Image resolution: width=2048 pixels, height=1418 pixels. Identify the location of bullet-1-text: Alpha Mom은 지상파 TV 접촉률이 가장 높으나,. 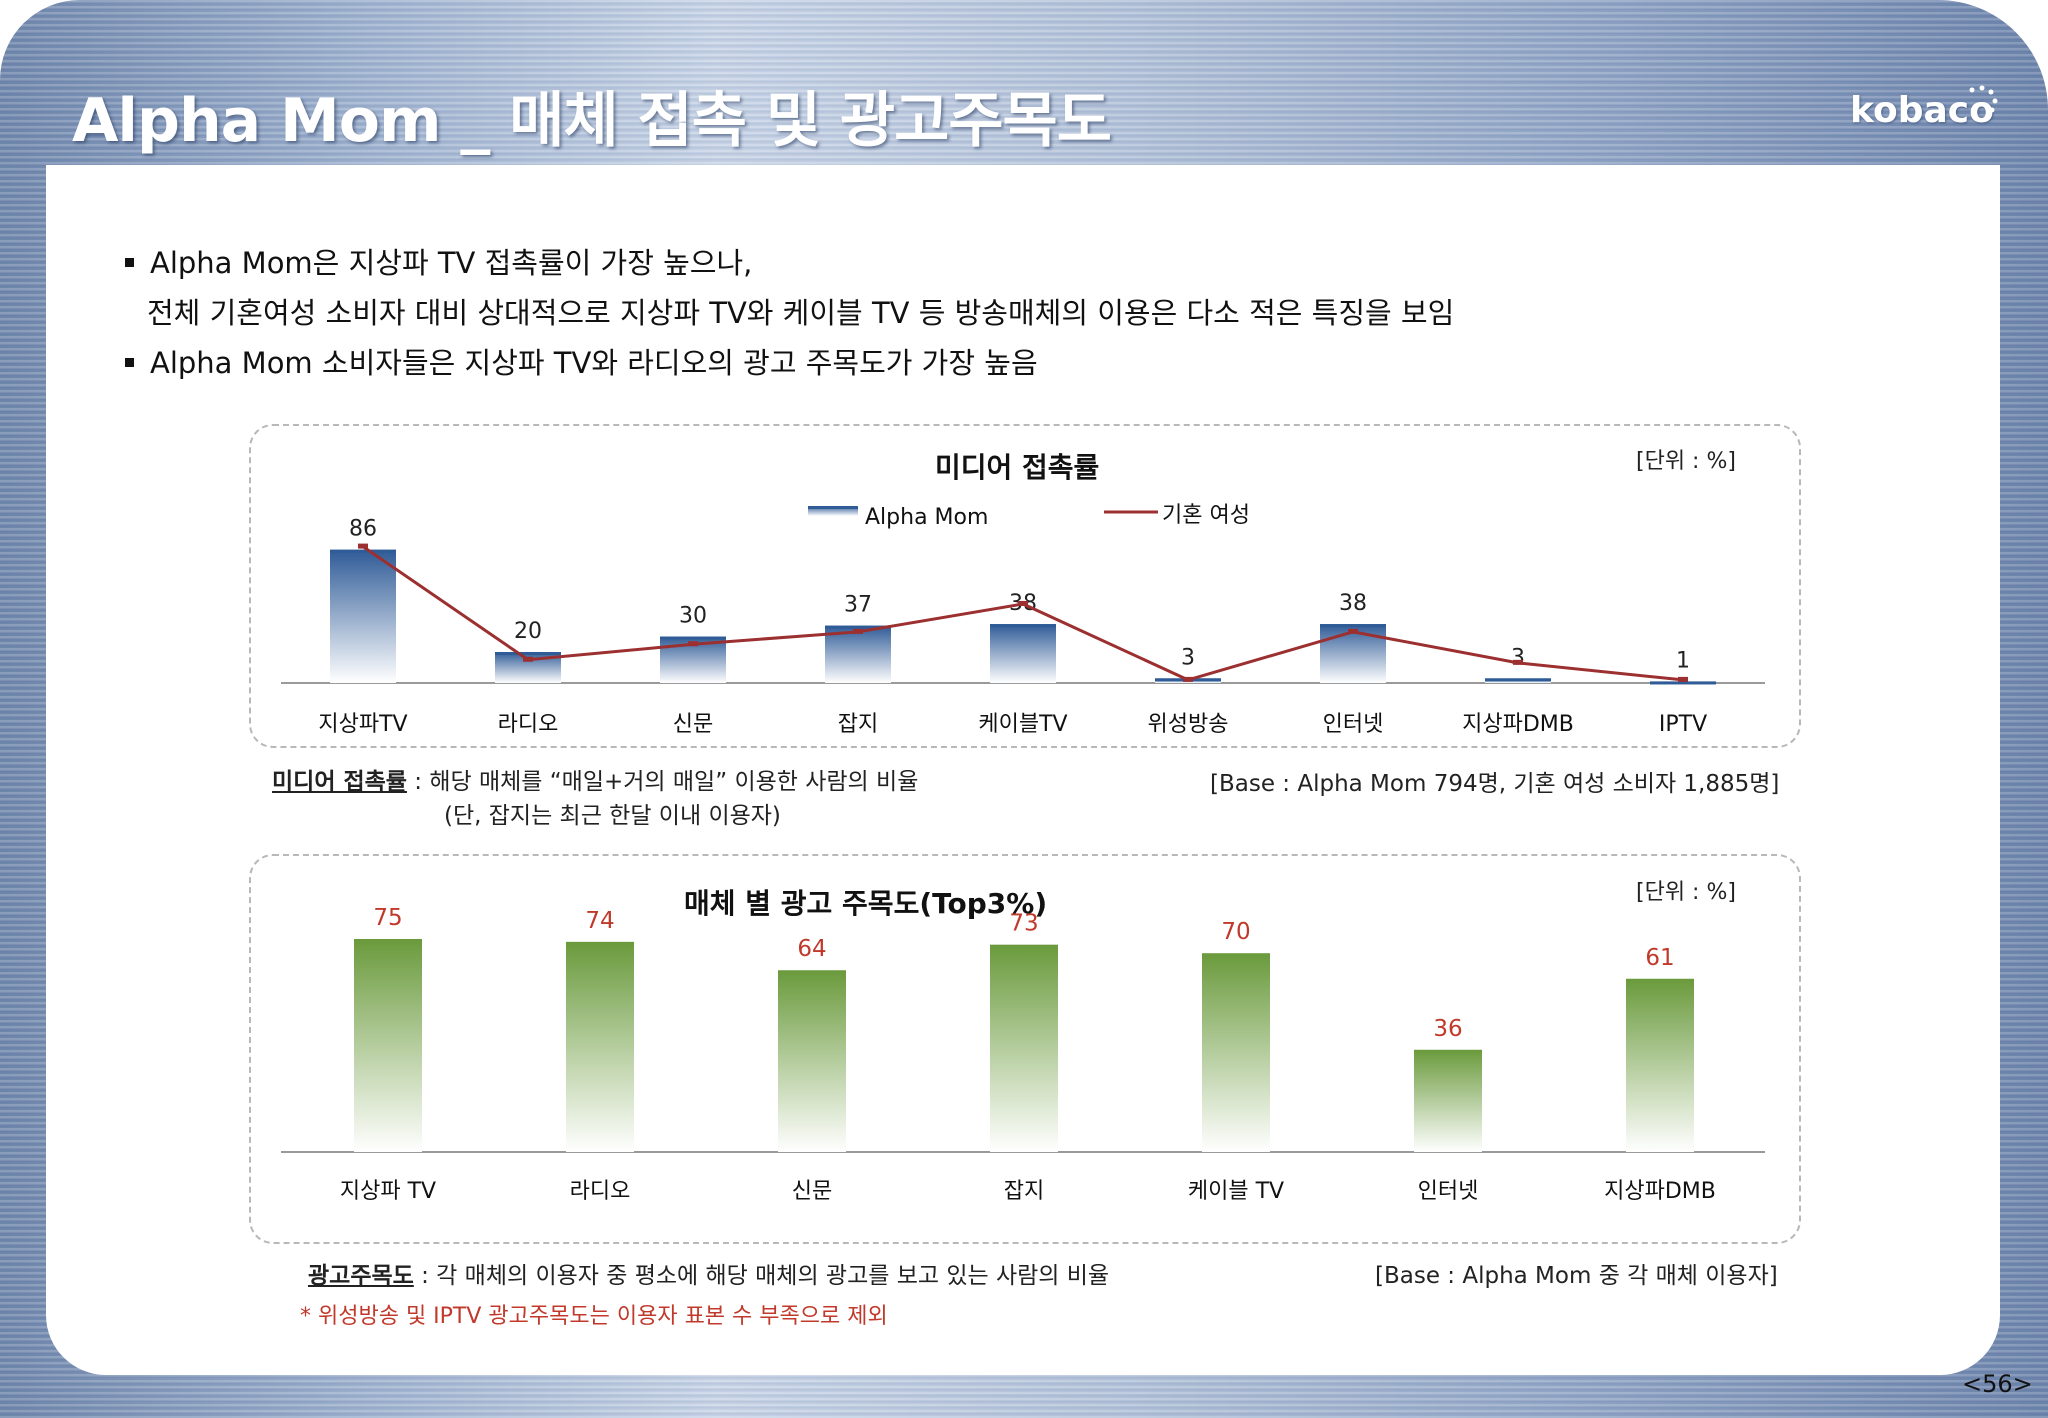
(451, 263).